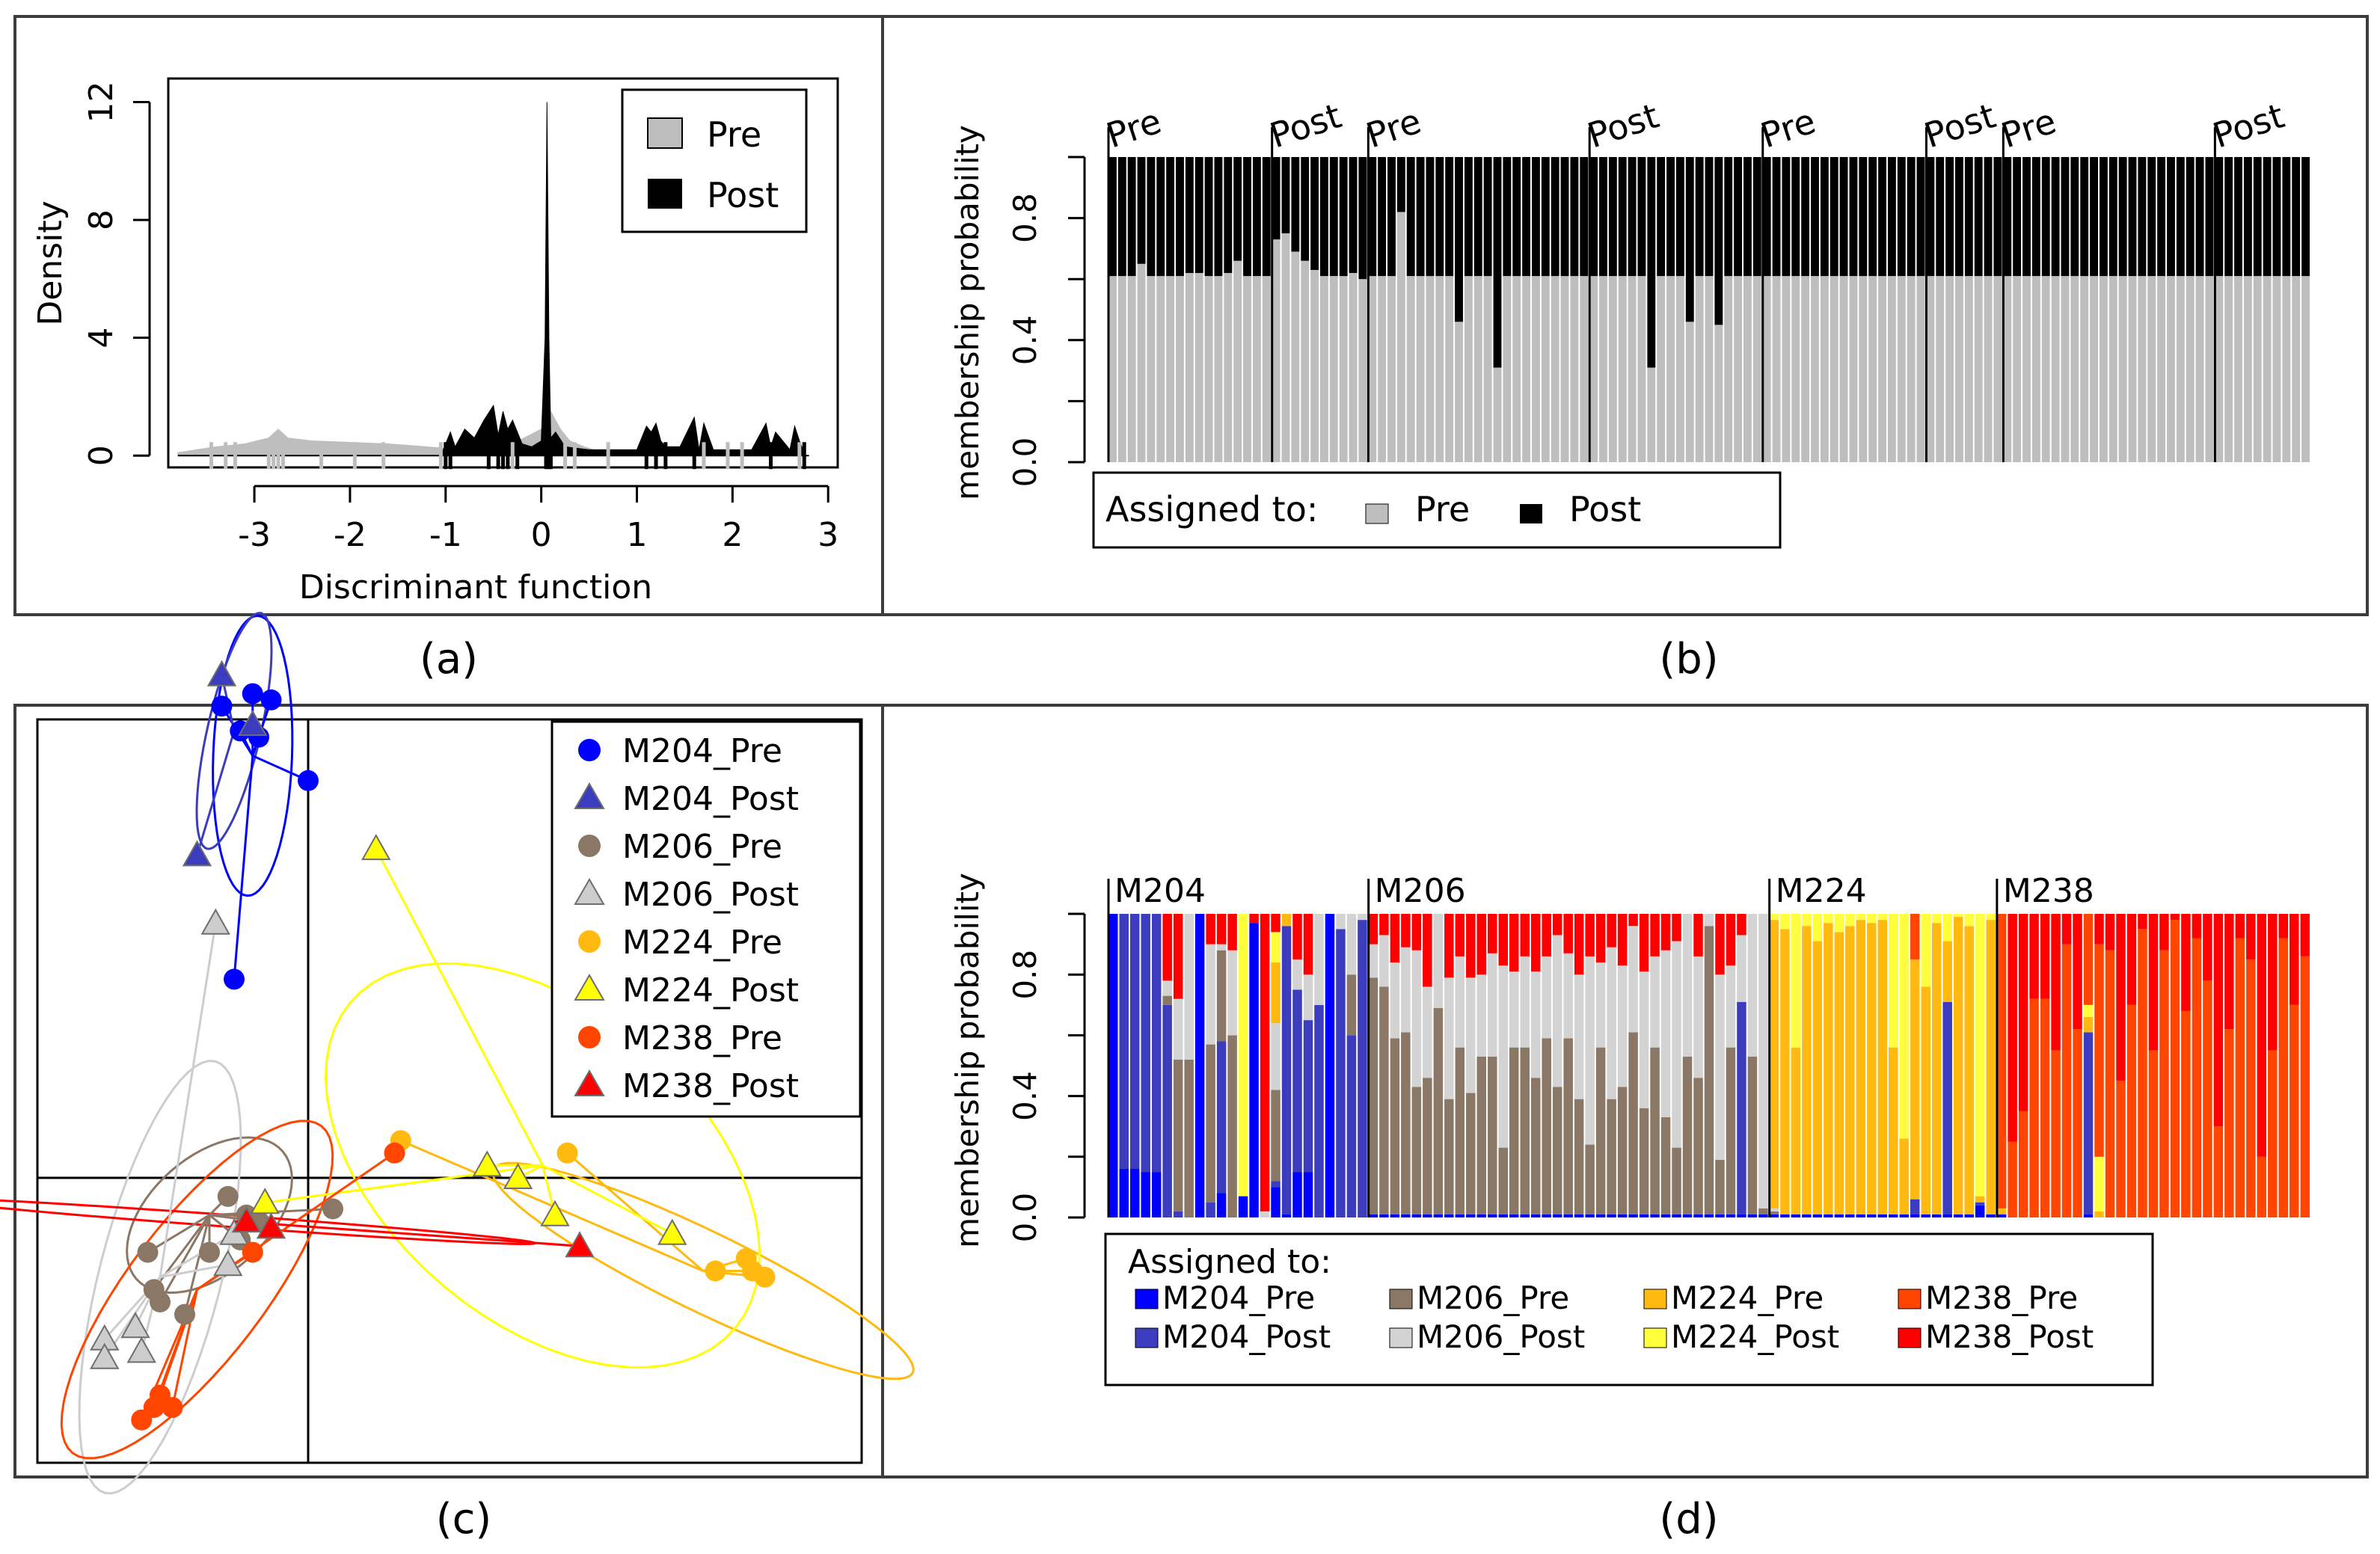  I want to click on scatter-ellipse, so click(542, 1165).